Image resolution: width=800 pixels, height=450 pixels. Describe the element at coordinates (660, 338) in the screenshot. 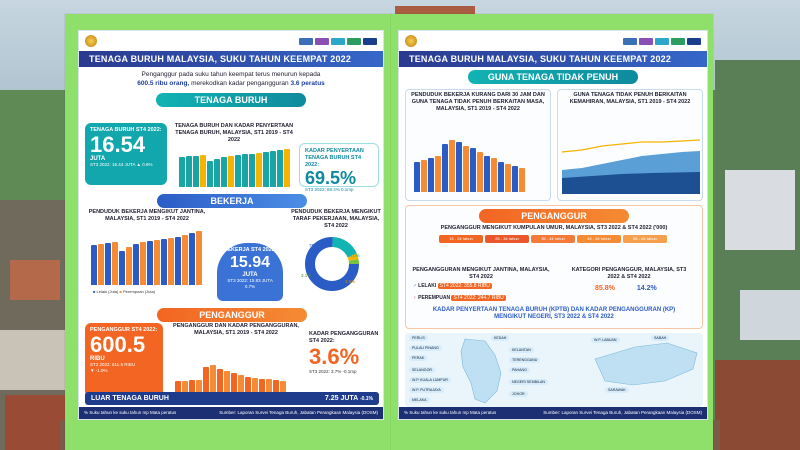

I see `state-label: SABAH` at that location.